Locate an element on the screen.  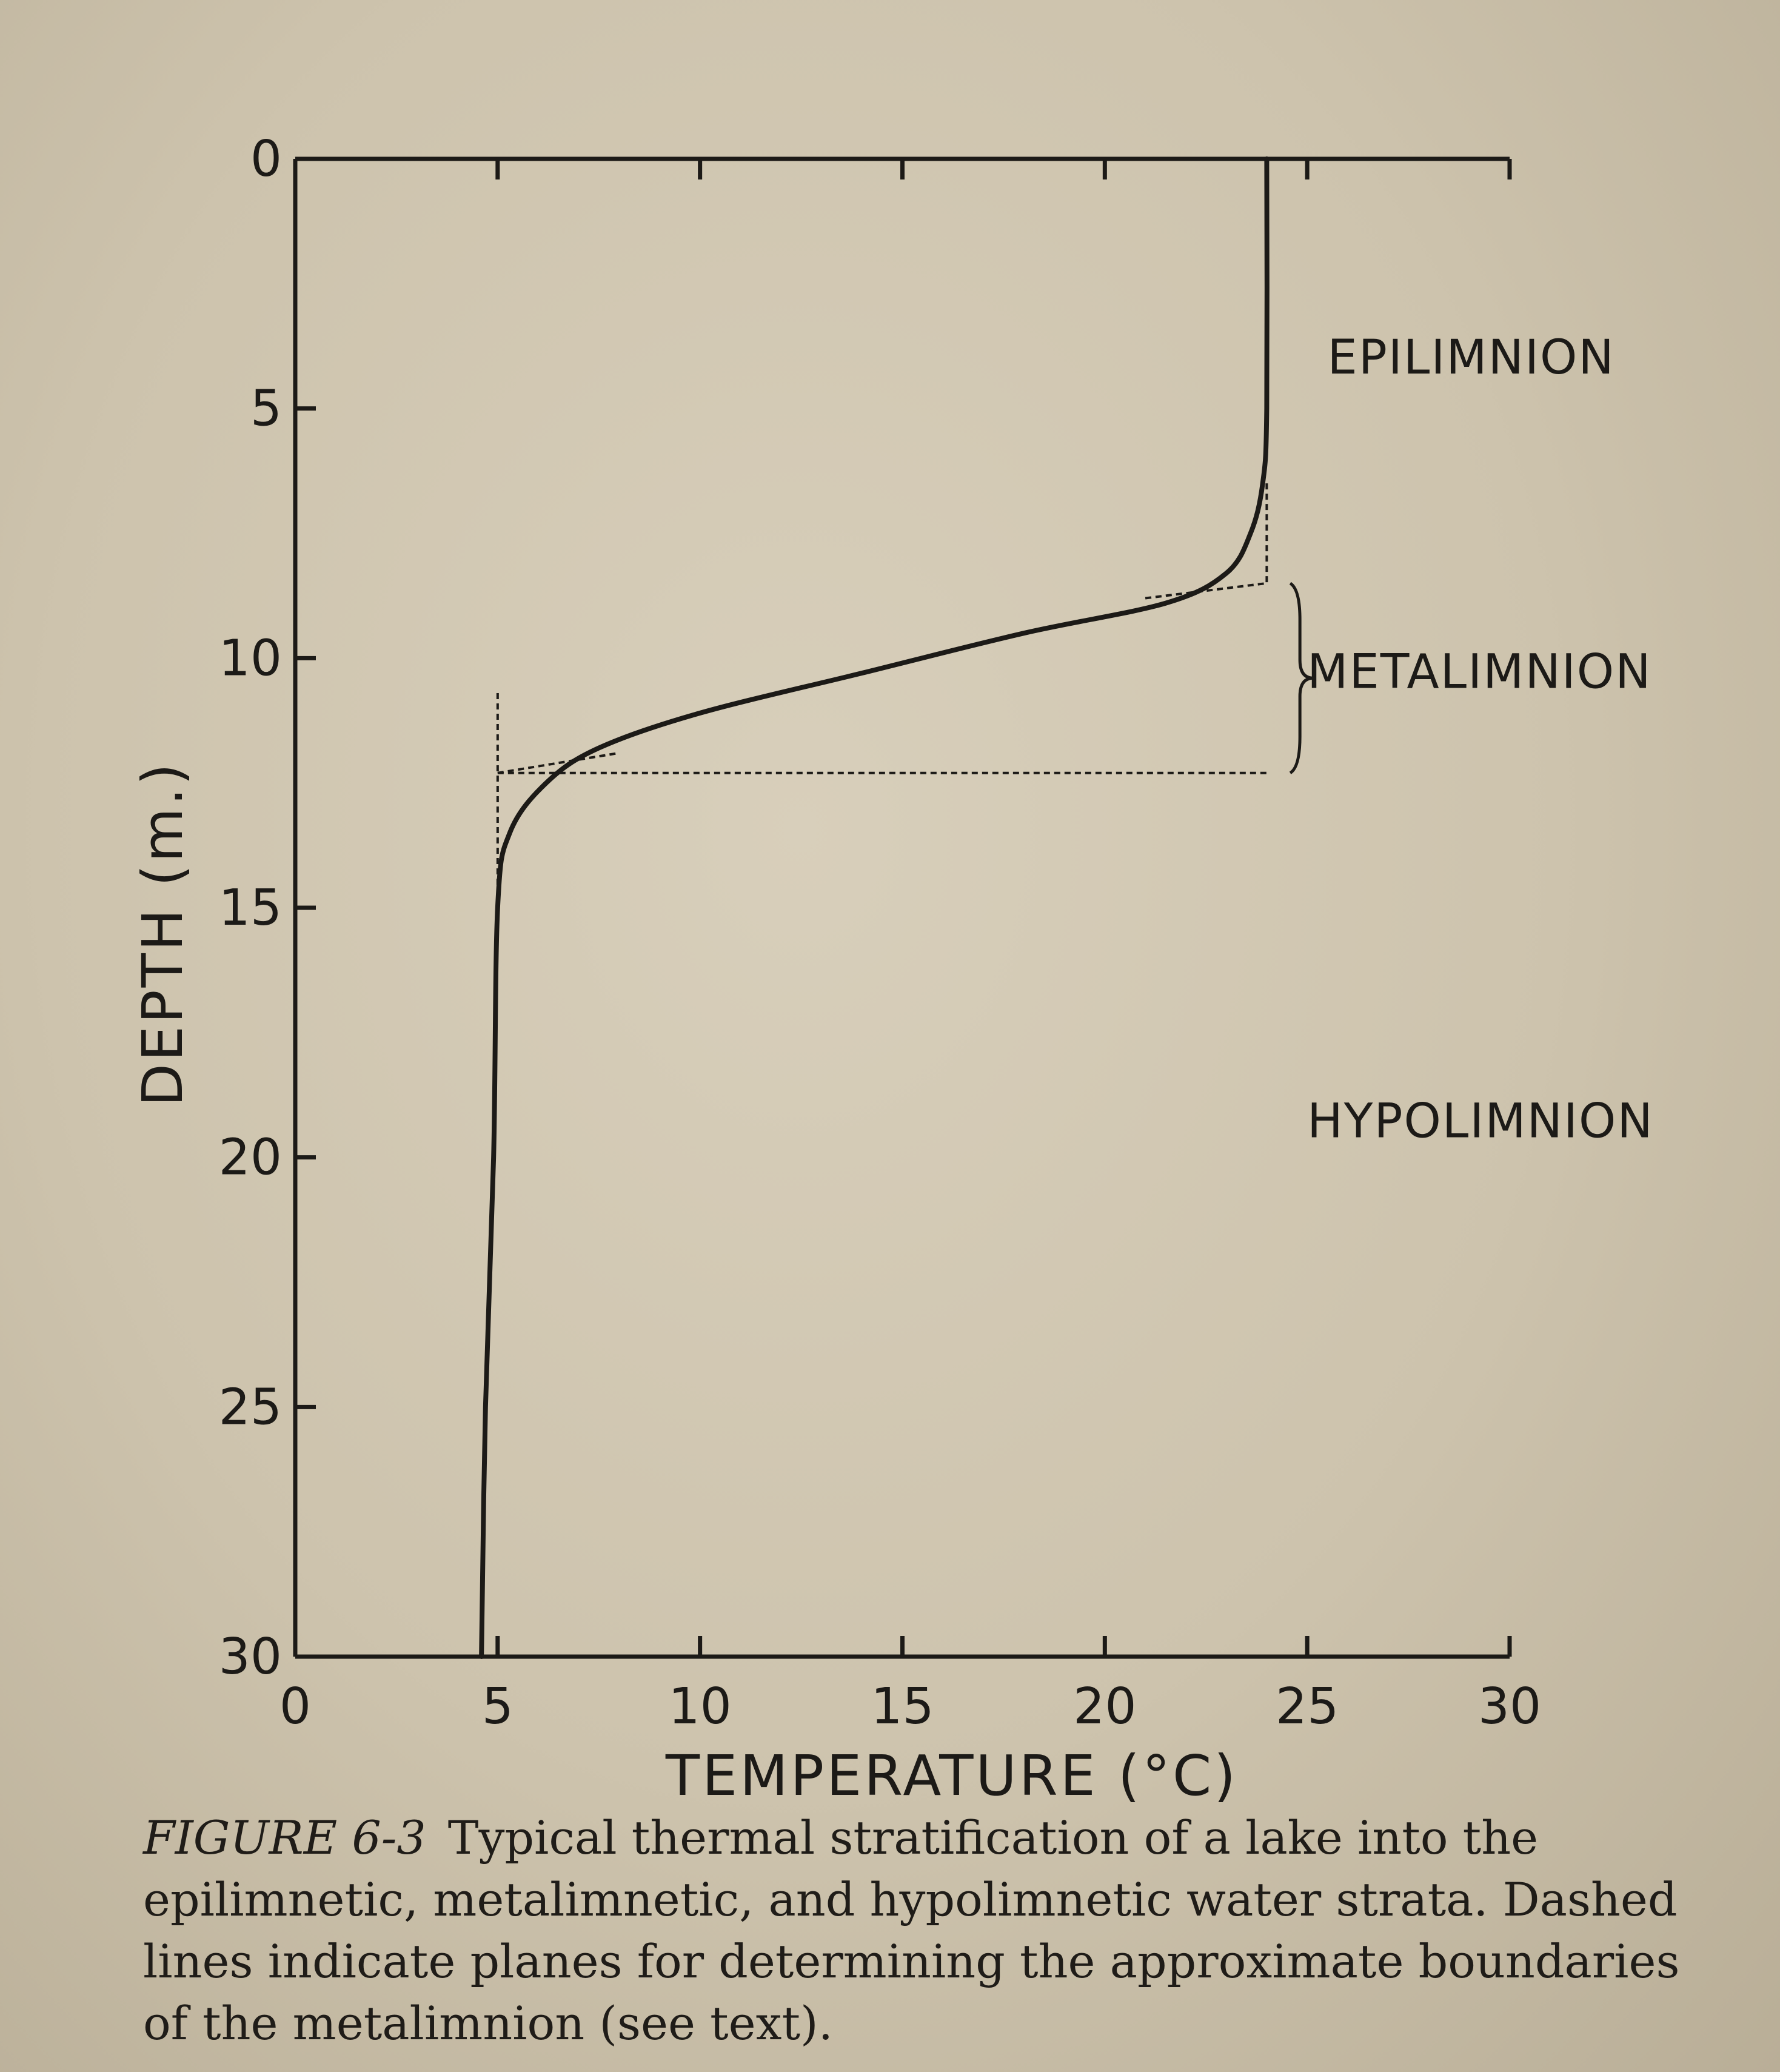
y-tick-label: 25 is located at coordinates (250, 1407).